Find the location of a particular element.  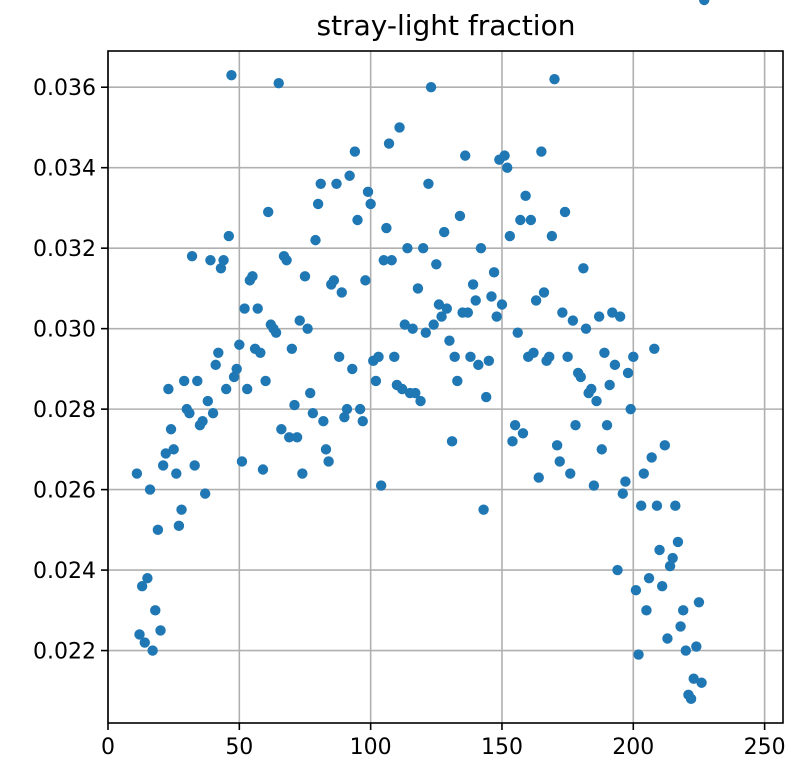

y-tick-label: 0.030 is located at coordinates (64, 330).